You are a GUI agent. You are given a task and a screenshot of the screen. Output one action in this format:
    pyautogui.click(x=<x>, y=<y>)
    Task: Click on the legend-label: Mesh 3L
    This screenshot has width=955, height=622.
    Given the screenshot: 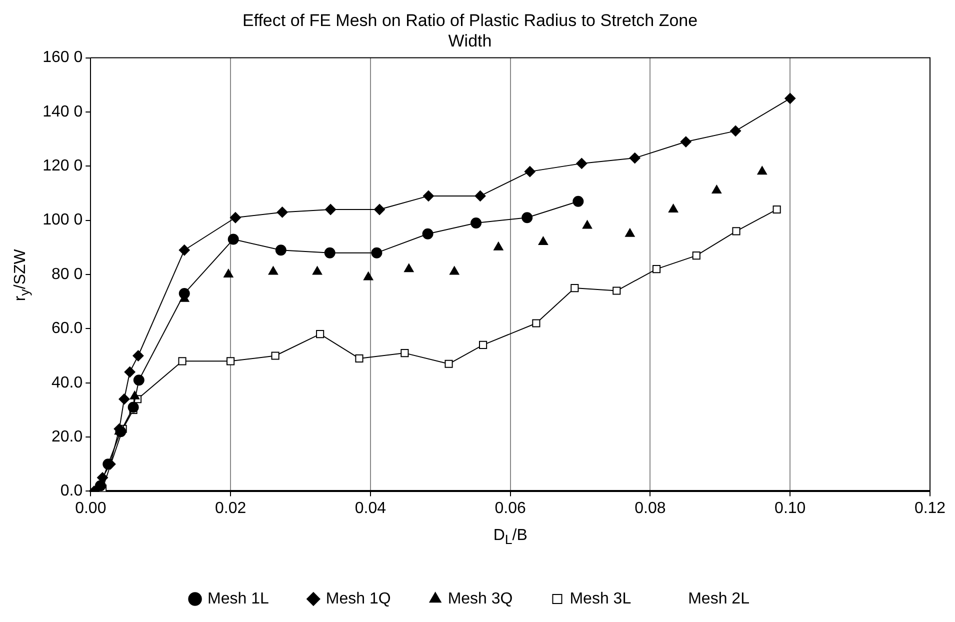 What is the action you would take?
    pyautogui.click(x=601, y=599)
    